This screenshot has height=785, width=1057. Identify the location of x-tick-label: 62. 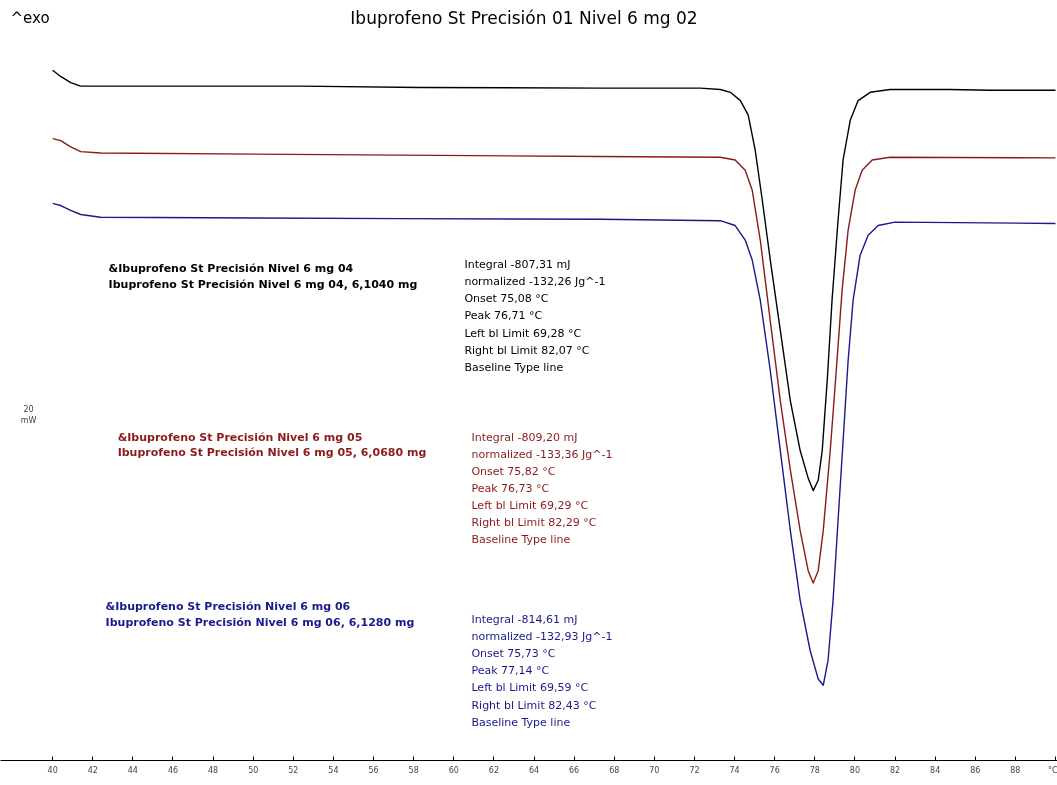
(493, 770).